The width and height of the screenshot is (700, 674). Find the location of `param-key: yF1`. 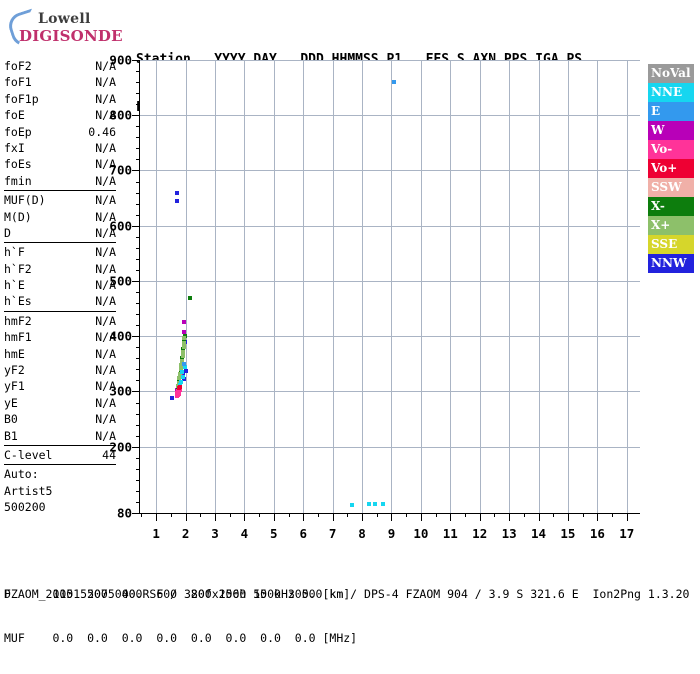

param-key: yF1 is located at coordinates (14, 386).